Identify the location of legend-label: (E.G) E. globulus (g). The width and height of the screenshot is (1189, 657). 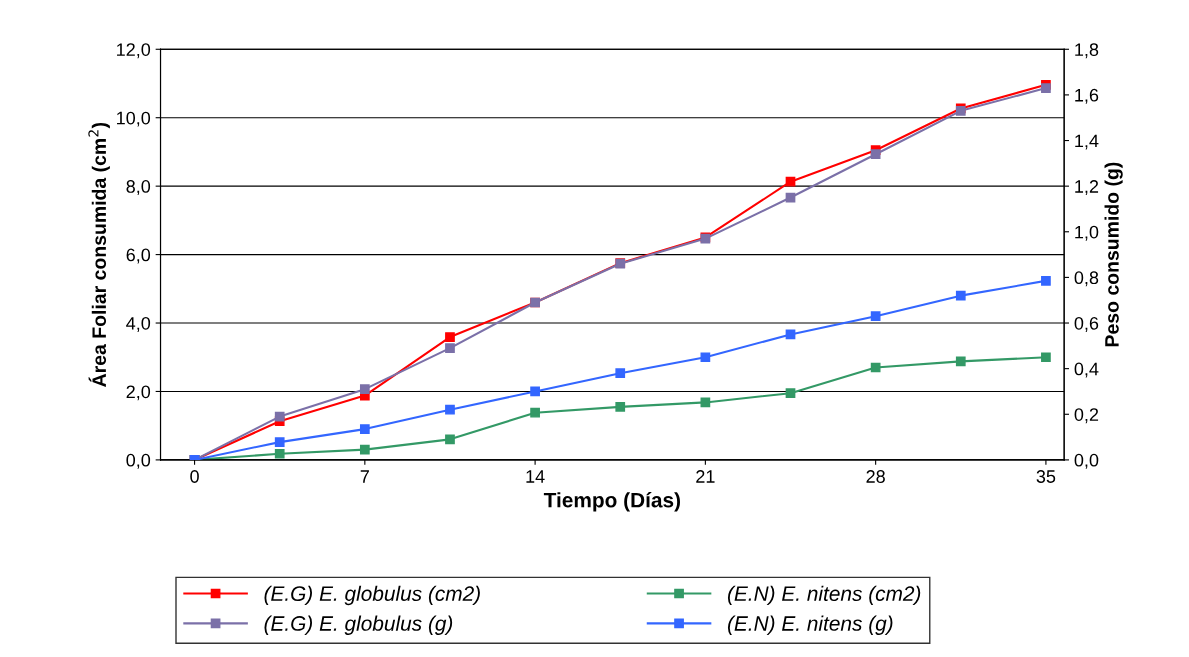
(358, 625).